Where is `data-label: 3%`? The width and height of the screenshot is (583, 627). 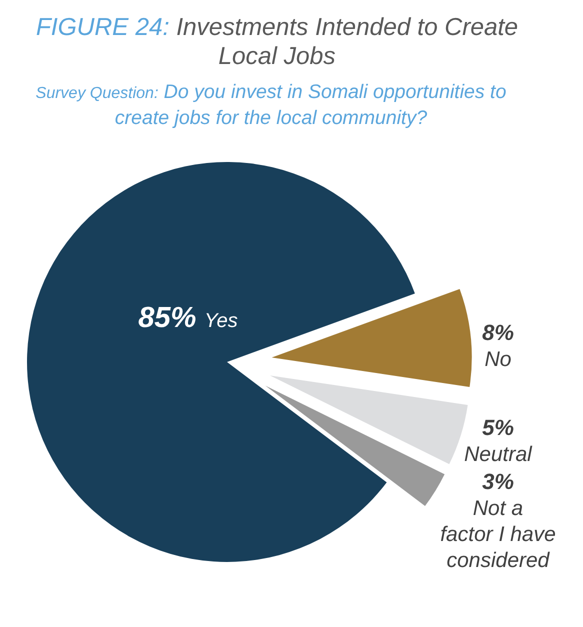
data-label: 3% is located at coordinates (498, 481).